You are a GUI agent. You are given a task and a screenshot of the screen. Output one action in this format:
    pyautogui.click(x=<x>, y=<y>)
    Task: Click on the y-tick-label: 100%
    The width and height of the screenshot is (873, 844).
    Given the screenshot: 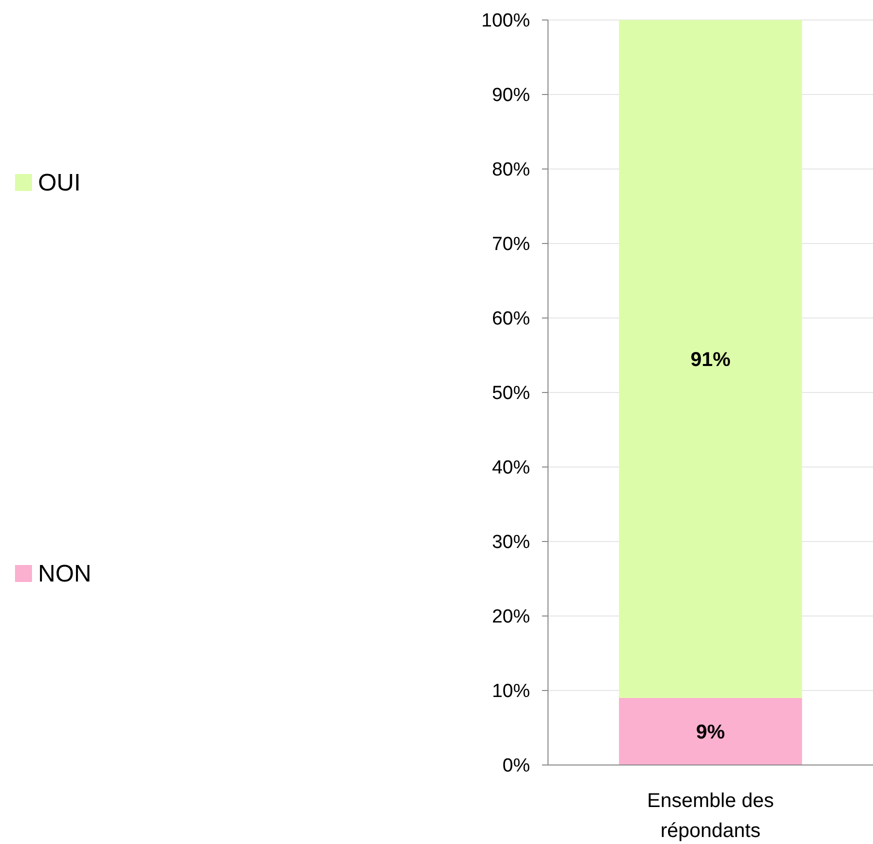 What is the action you would take?
    pyautogui.click(x=505, y=21)
    